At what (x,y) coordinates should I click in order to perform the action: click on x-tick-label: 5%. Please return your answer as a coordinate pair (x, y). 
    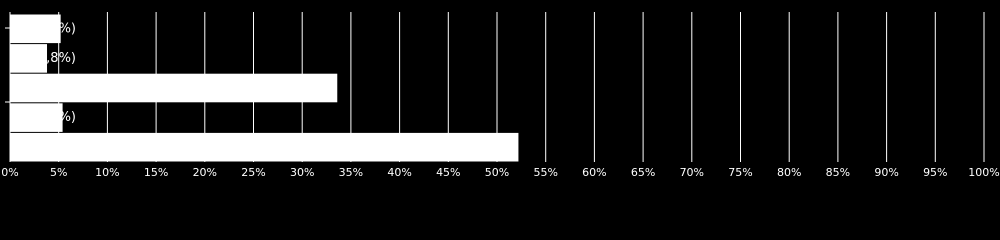
    Looking at the image, I should click on (58, 172).